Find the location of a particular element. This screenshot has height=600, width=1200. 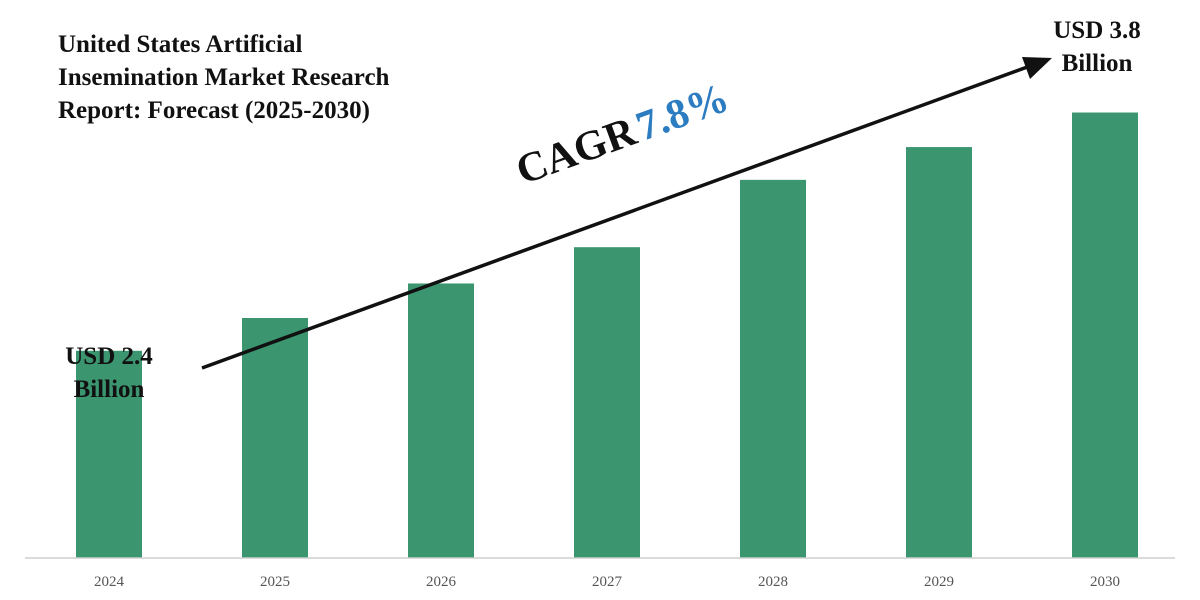

end-value-unit: Billion is located at coordinates (1097, 63).